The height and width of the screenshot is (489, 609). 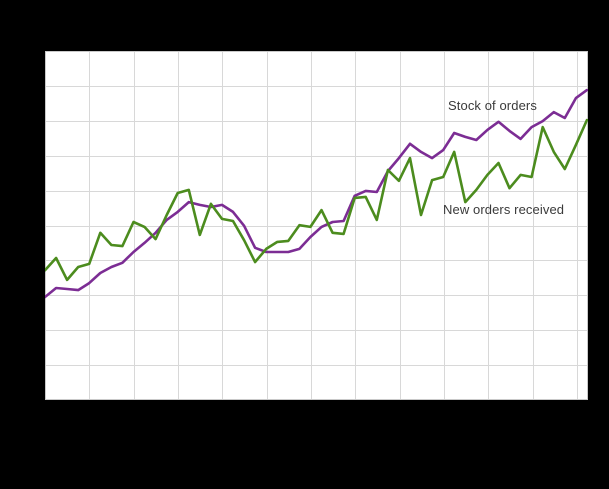 What do you see at coordinates (504, 209) in the screenshot?
I see `series-label-new-orders-received: New orders received` at bounding box center [504, 209].